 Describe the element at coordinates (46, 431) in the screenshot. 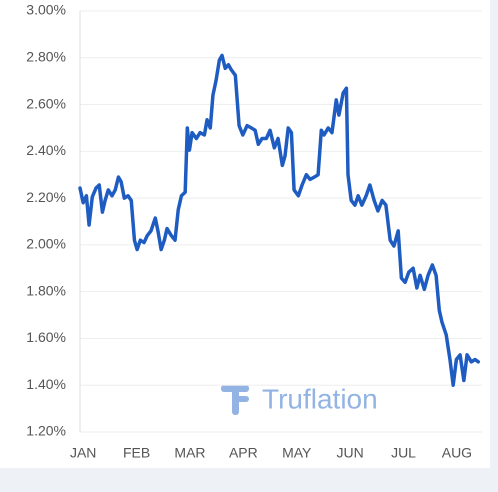

I see `y-tick-label: 1.20%` at that location.